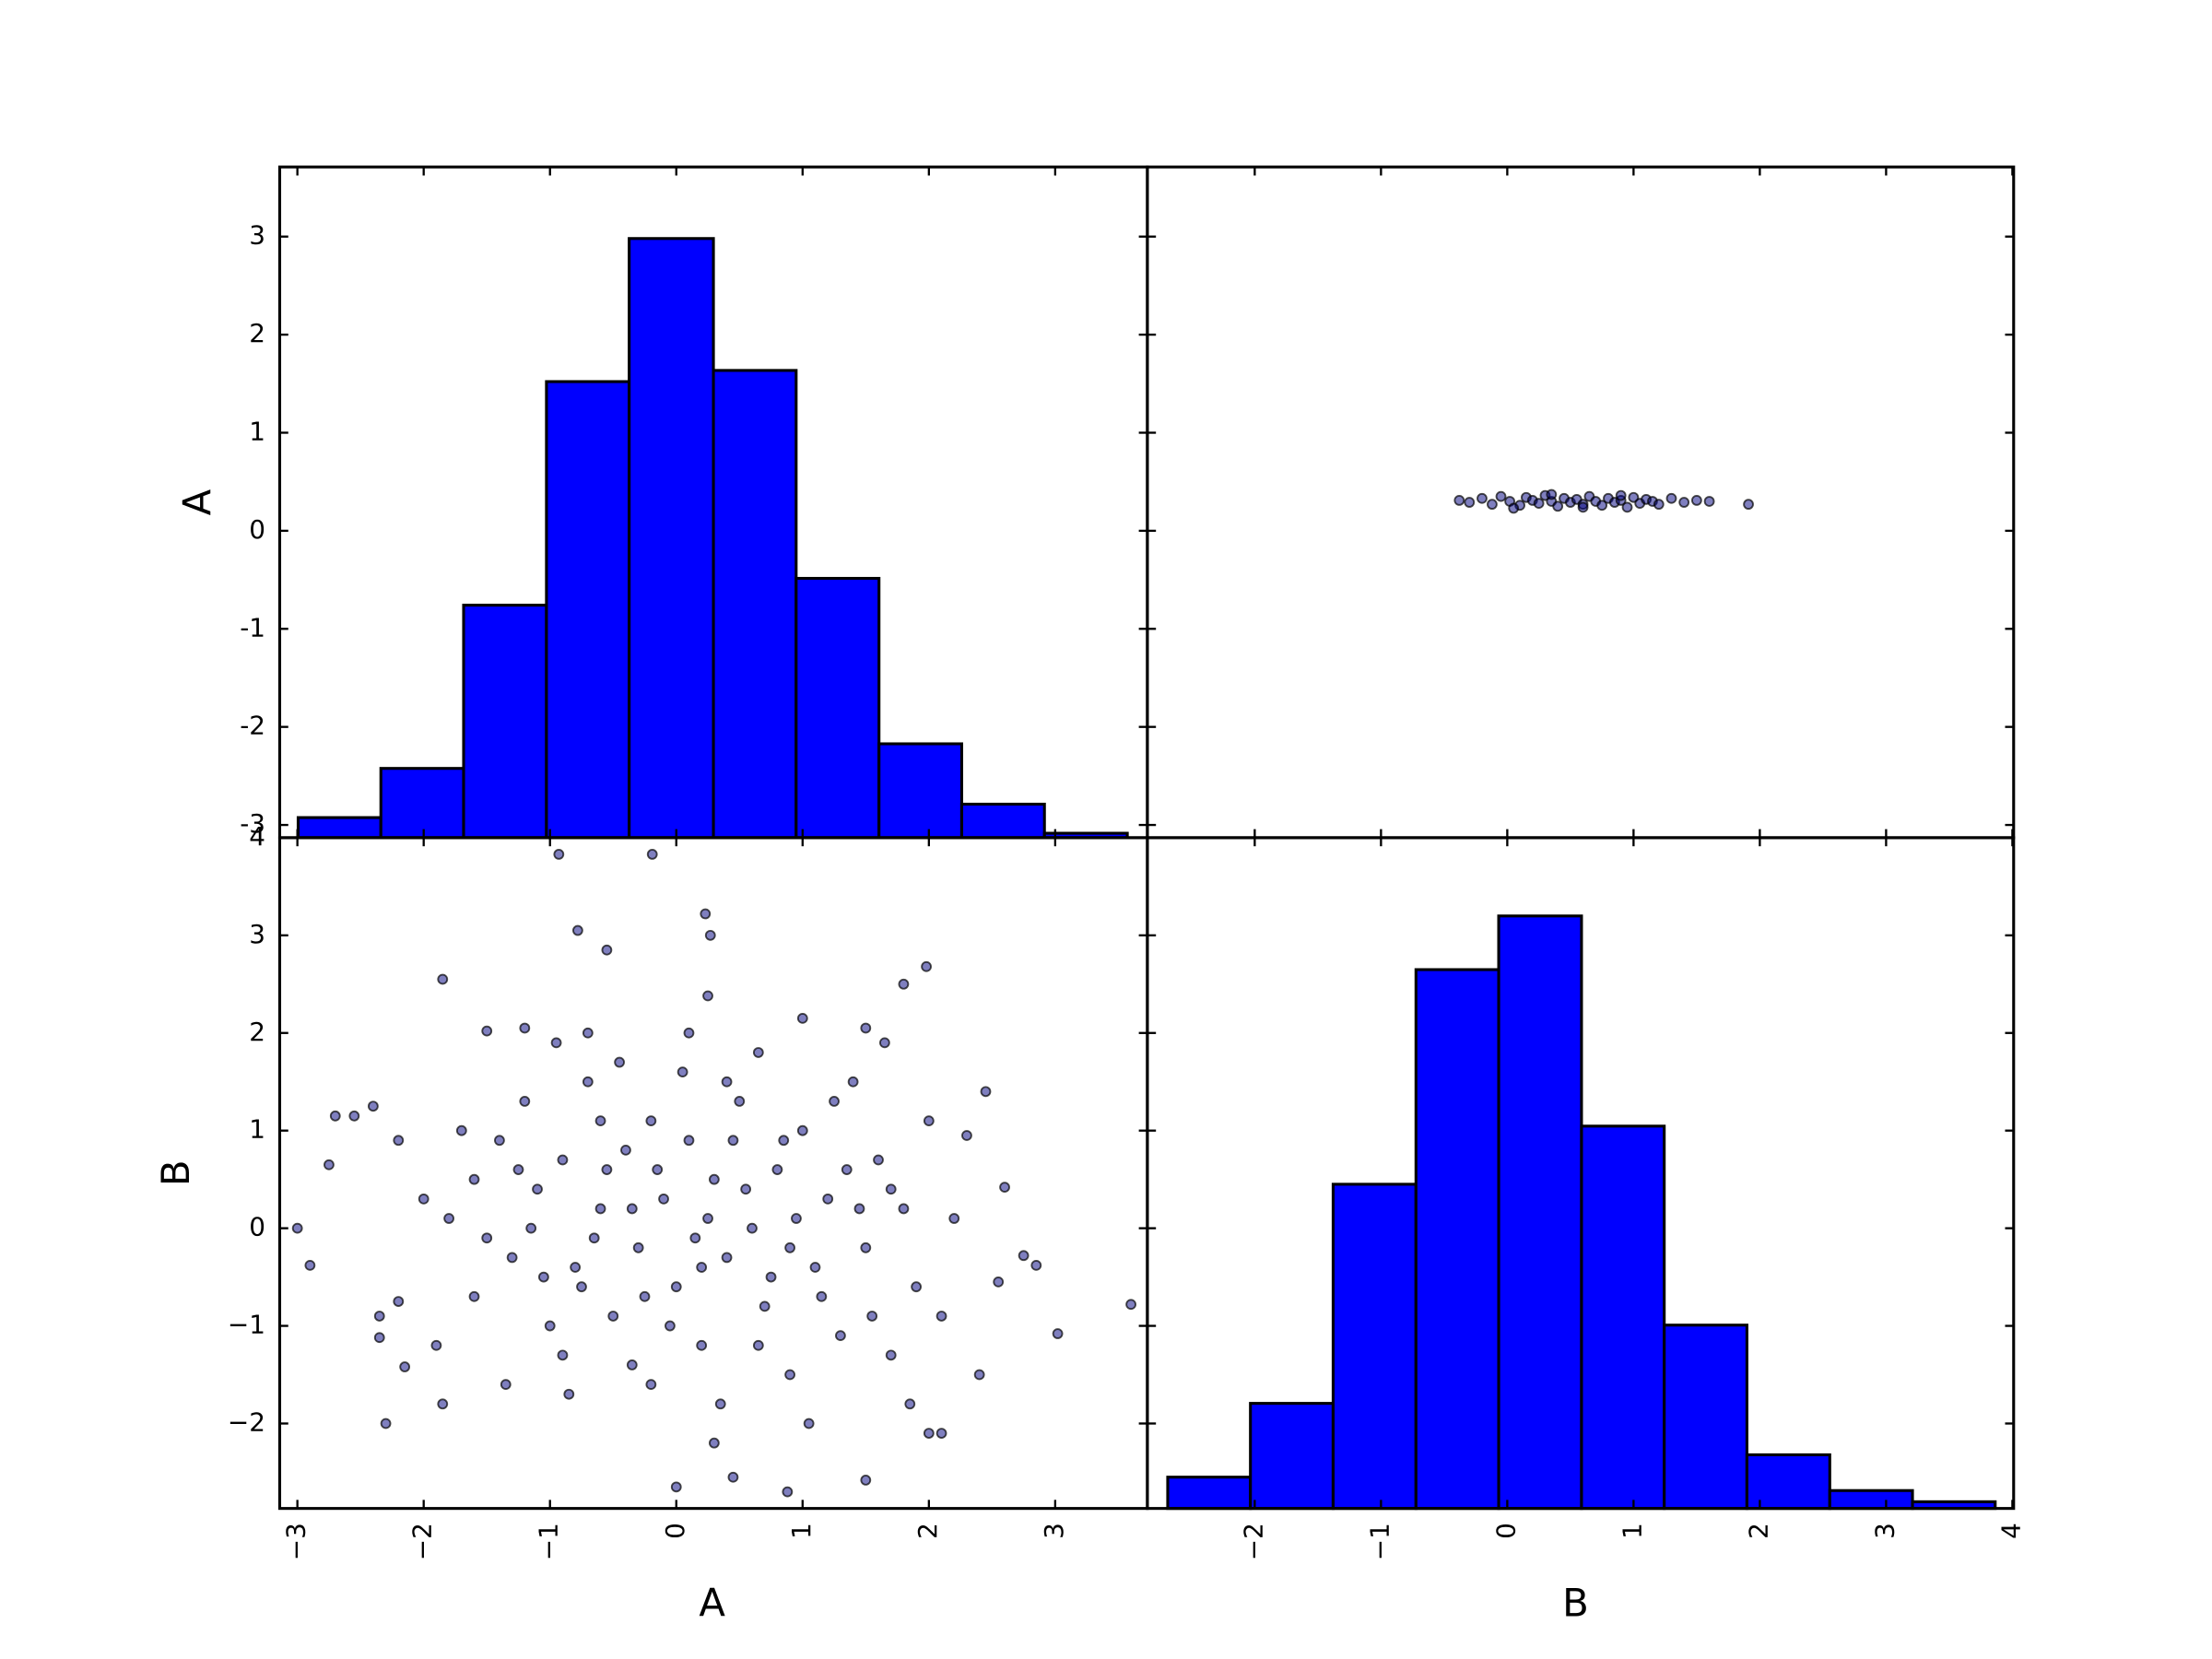  I want to click on x-tick-label: 2, so click(1758, 1531).